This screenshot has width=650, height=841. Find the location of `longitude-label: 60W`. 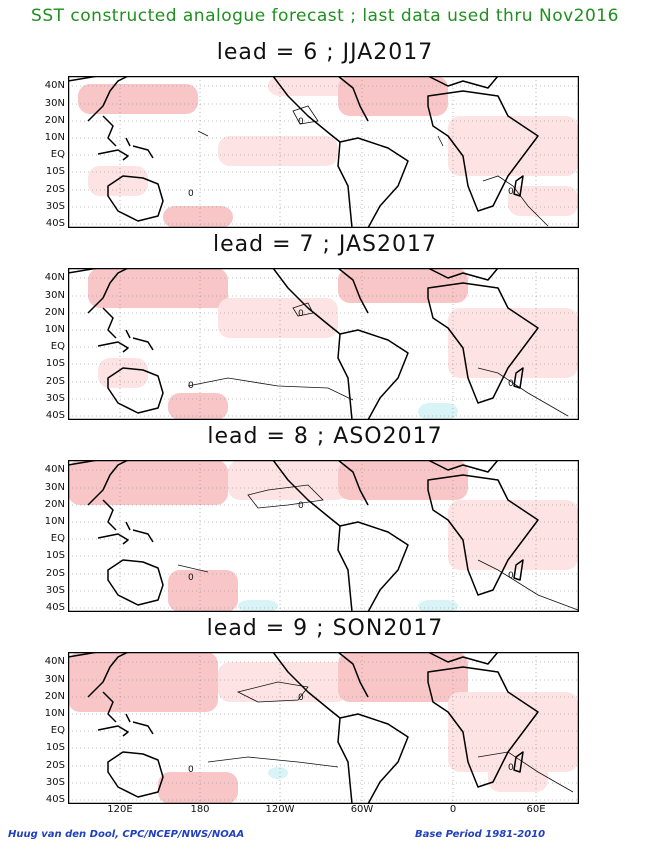

longitude-label: 60W is located at coordinates (362, 809).